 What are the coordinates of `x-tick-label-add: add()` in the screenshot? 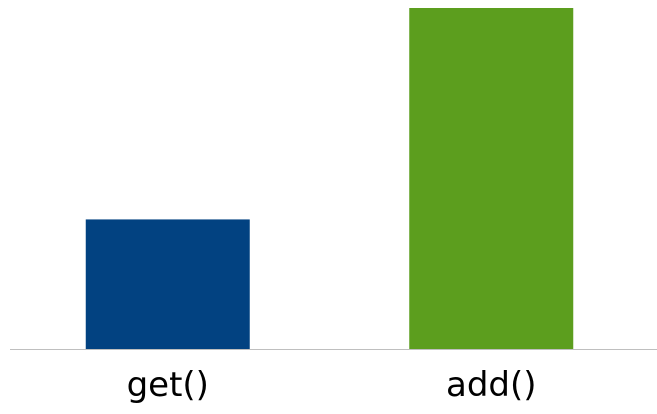 It's located at (491, 385).